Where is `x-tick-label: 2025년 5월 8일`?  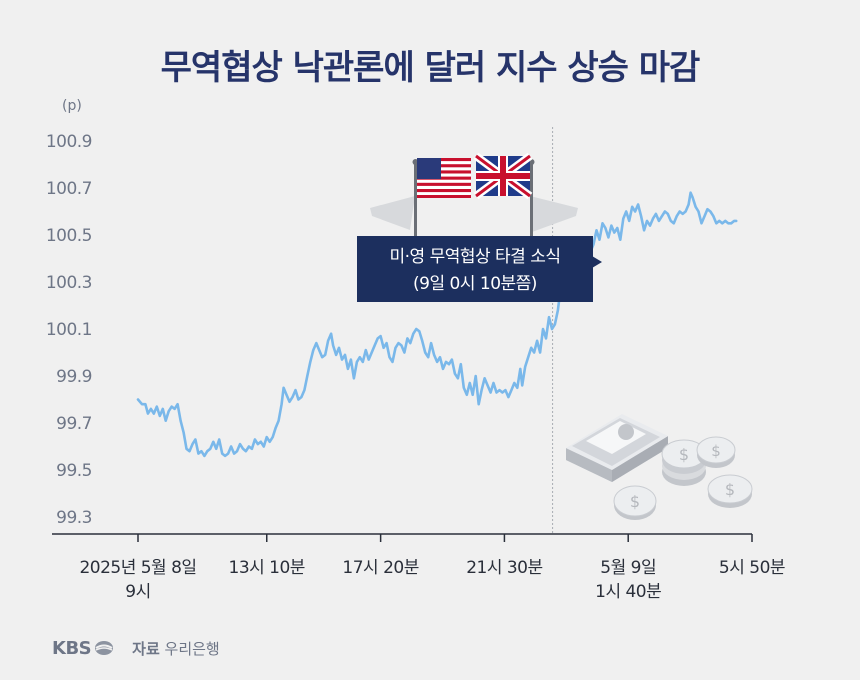 x-tick-label: 2025년 5월 8일 is located at coordinates (137, 568).